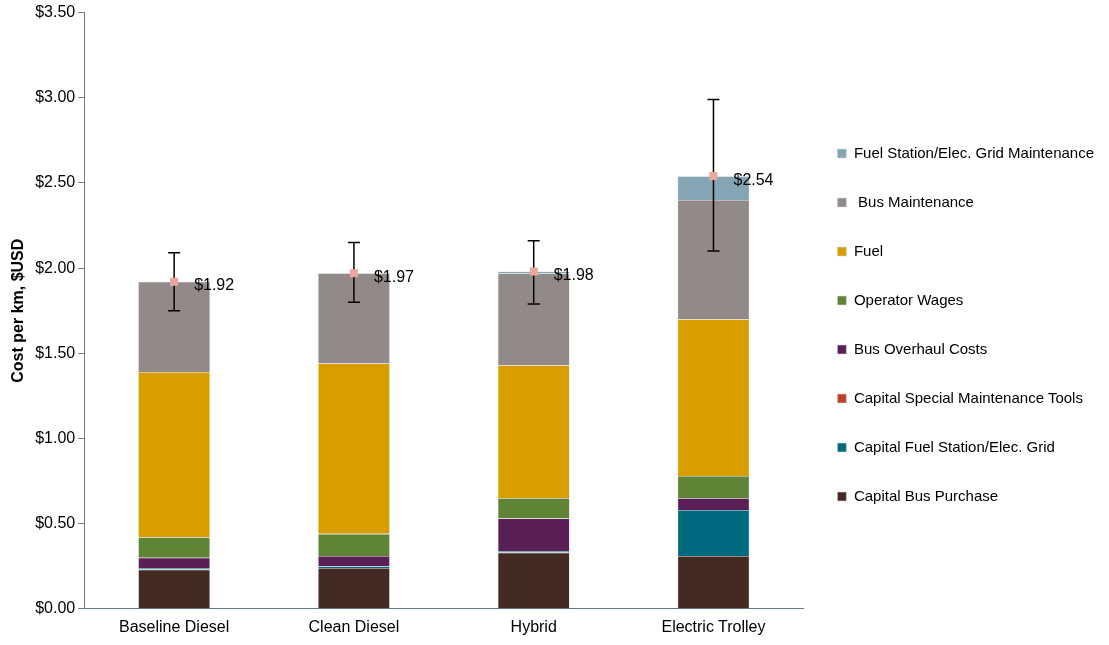 The height and width of the screenshot is (645, 1109). What do you see at coordinates (394, 276) in the screenshot?
I see `data-label: $1.97` at bounding box center [394, 276].